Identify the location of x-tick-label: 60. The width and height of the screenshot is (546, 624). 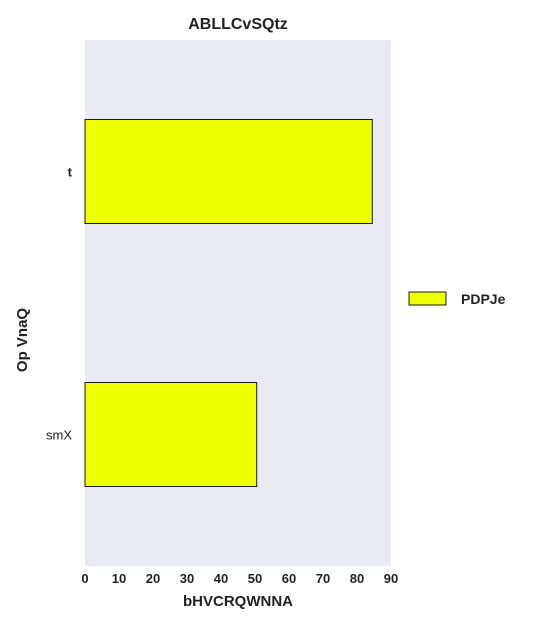
(289, 578).